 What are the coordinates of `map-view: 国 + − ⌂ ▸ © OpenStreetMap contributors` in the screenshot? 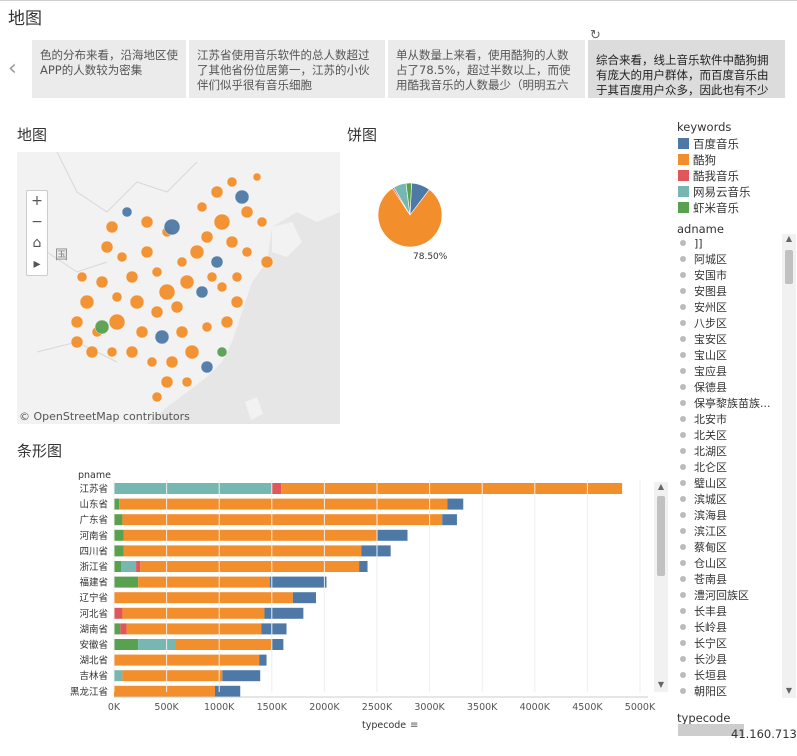 It's located at (178, 288).